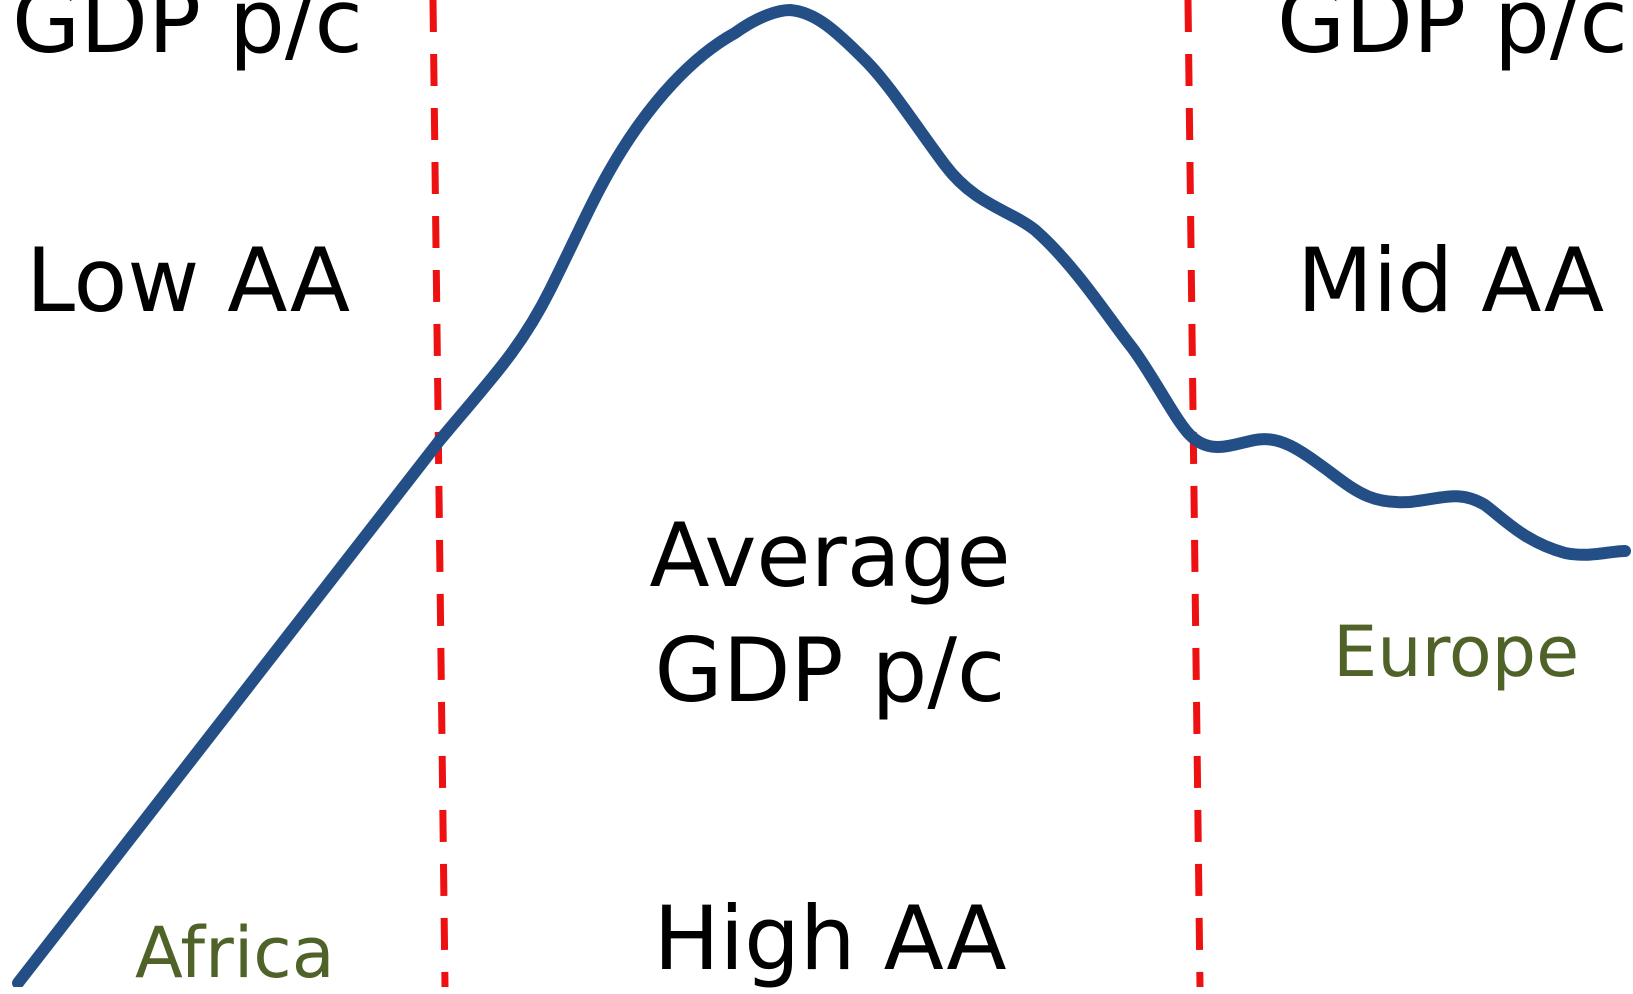 Image resolution: width=1633 pixels, height=994 pixels. What do you see at coordinates (187, 36) in the screenshot?
I see `left-zone-gdp-label: GDP p/c` at bounding box center [187, 36].